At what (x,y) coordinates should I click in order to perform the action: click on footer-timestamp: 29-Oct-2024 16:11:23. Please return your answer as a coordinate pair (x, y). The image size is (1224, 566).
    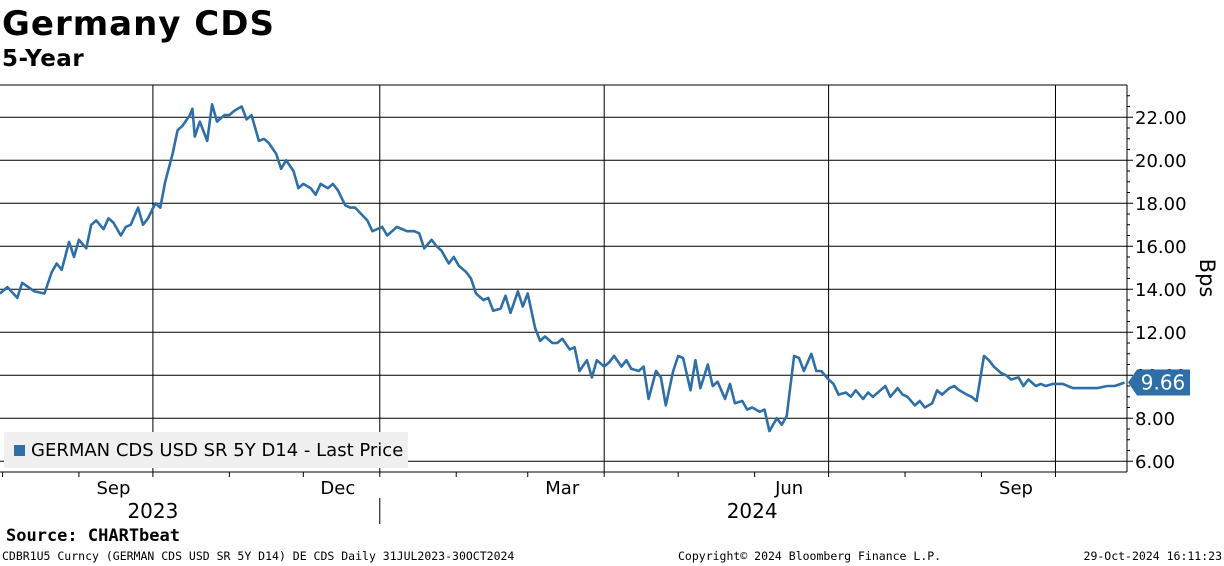
    Looking at the image, I should click on (1152, 556).